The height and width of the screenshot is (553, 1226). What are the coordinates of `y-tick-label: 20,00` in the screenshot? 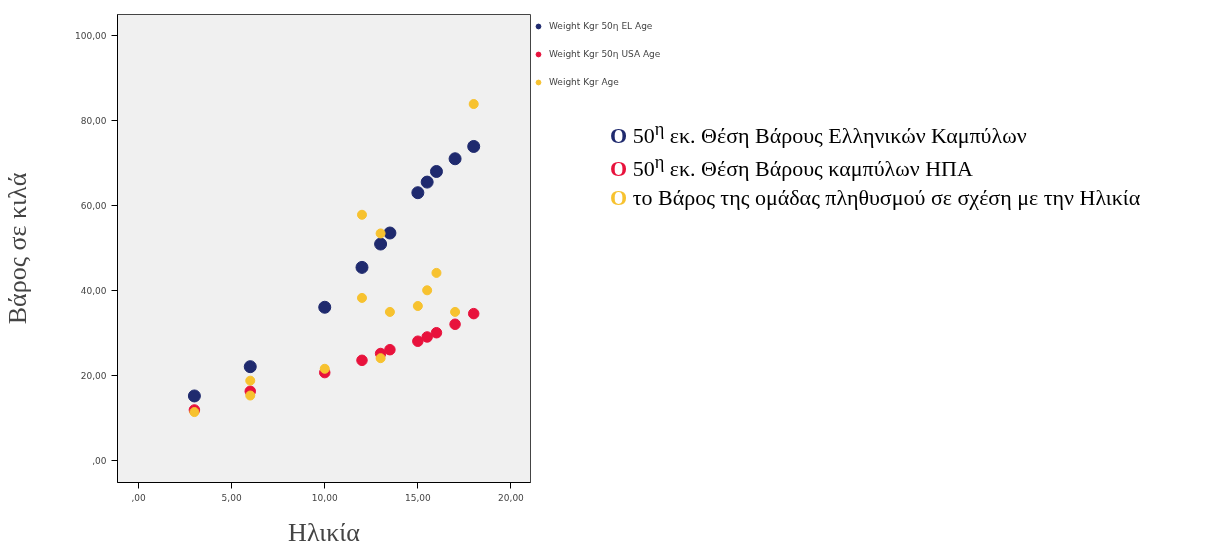 It's located at (93, 375).